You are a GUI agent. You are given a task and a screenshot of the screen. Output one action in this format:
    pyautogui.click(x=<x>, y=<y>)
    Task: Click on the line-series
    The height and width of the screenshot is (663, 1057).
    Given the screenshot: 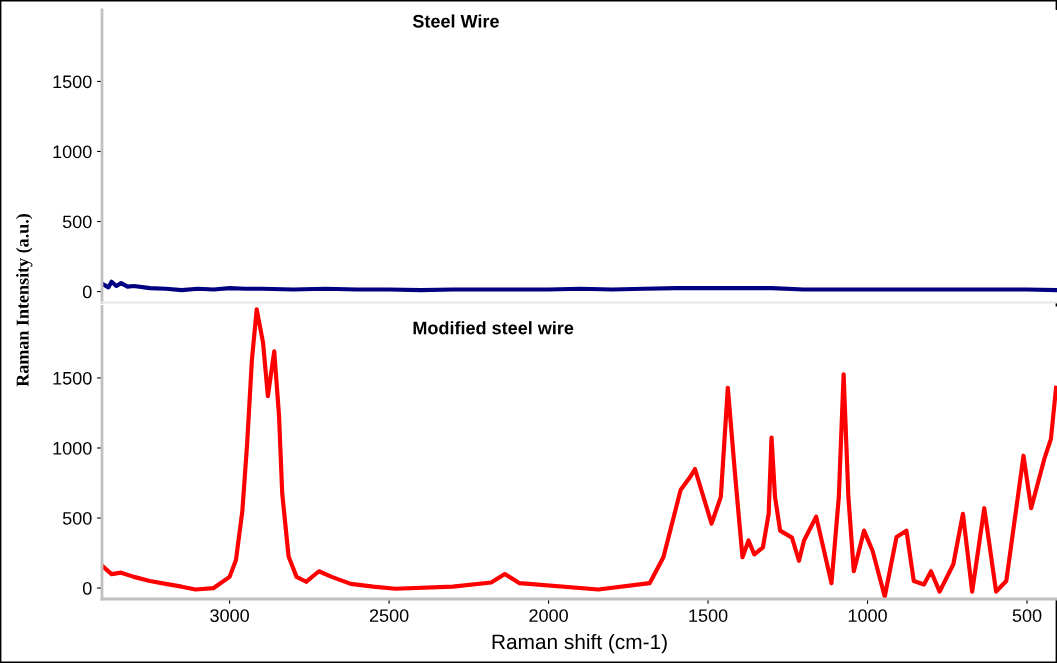 What is the action you would take?
    pyautogui.click(x=579, y=286)
    